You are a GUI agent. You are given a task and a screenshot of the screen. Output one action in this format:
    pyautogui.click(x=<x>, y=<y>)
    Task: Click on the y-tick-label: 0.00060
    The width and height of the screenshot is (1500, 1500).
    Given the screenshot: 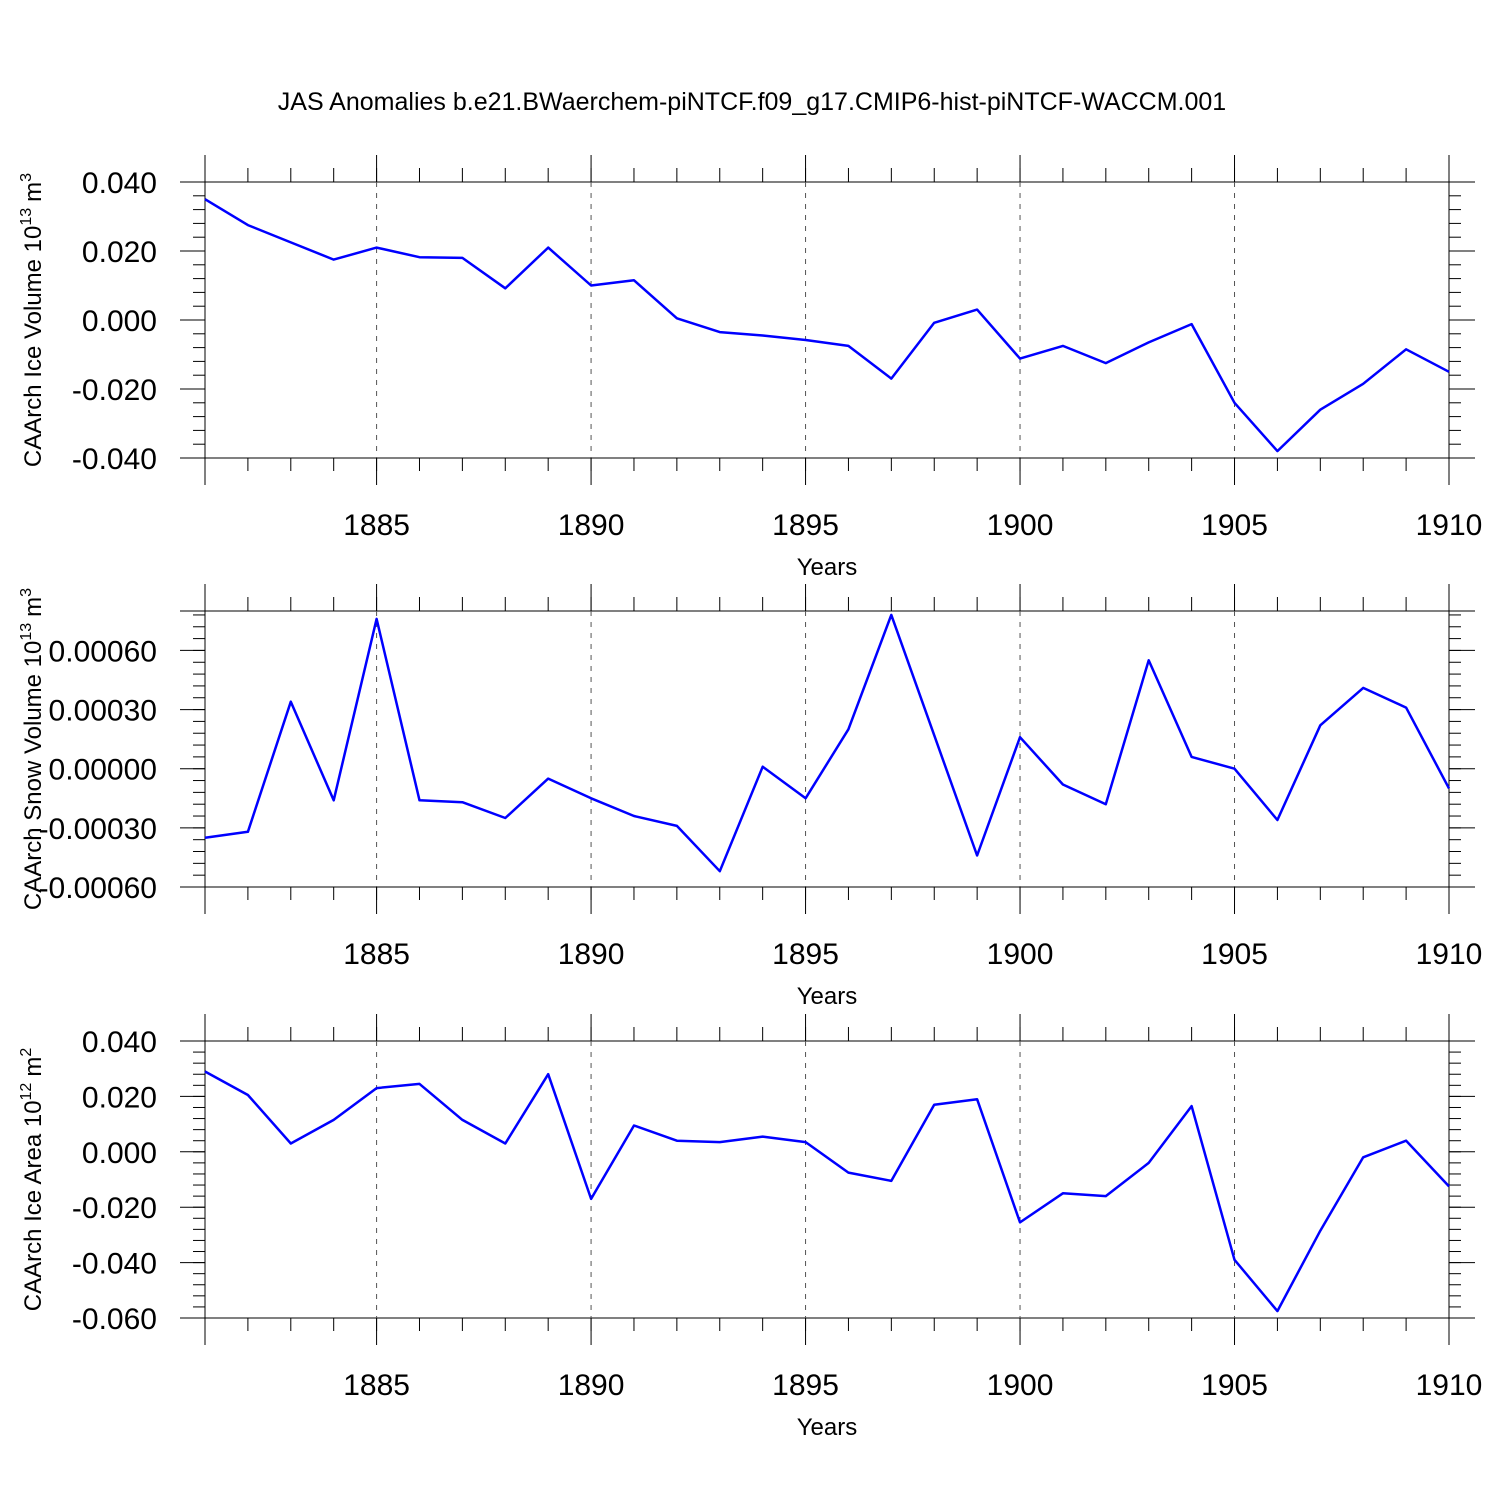 What is the action you would take?
    pyautogui.click(x=103, y=651)
    